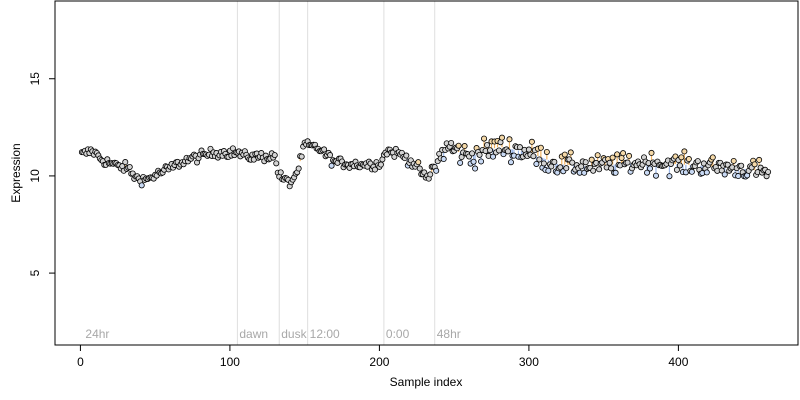  What do you see at coordinates (529, 362) in the screenshot?
I see `x-tick-label-3: 300` at bounding box center [529, 362].